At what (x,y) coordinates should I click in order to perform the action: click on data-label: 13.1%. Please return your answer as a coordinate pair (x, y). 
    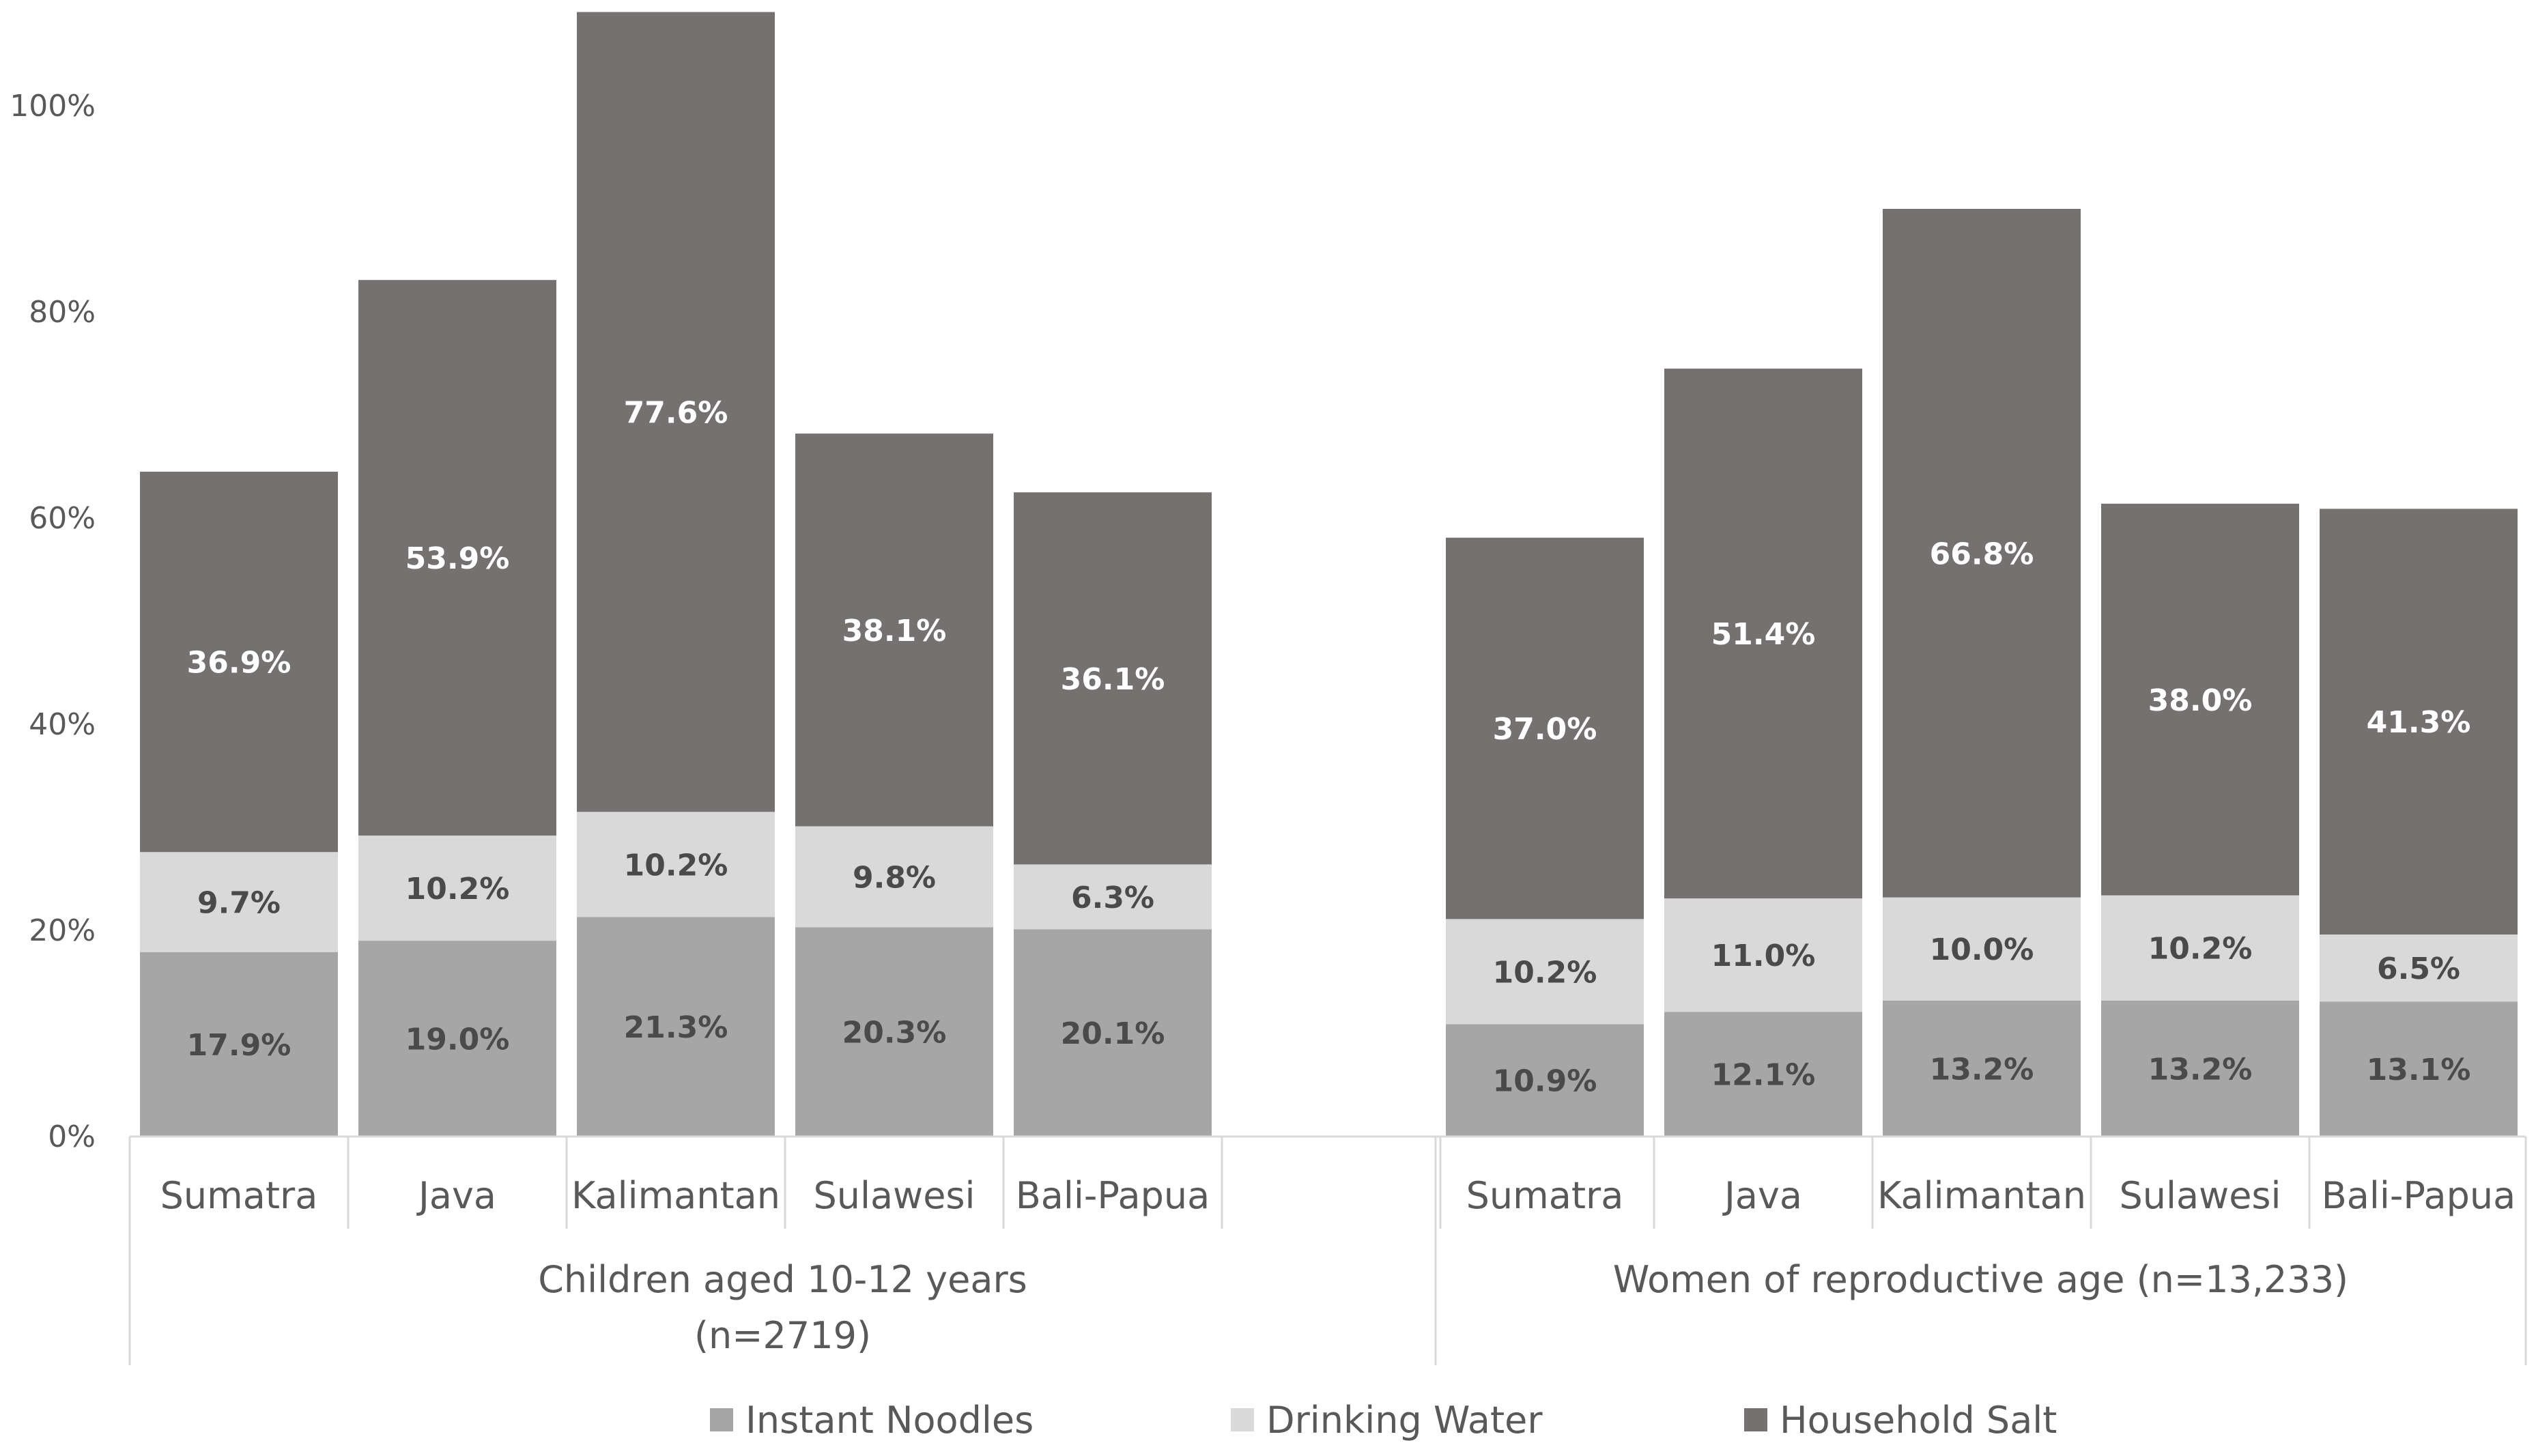
    Looking at the image, I should click on (2419, 1070).